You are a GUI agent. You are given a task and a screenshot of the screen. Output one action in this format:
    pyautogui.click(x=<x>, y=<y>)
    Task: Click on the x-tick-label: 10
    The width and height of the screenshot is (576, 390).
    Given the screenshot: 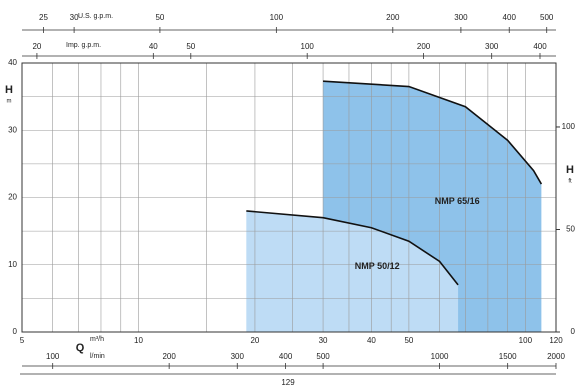 What is the action you would take?
    pyautogui.click(x=138, y=340)
    